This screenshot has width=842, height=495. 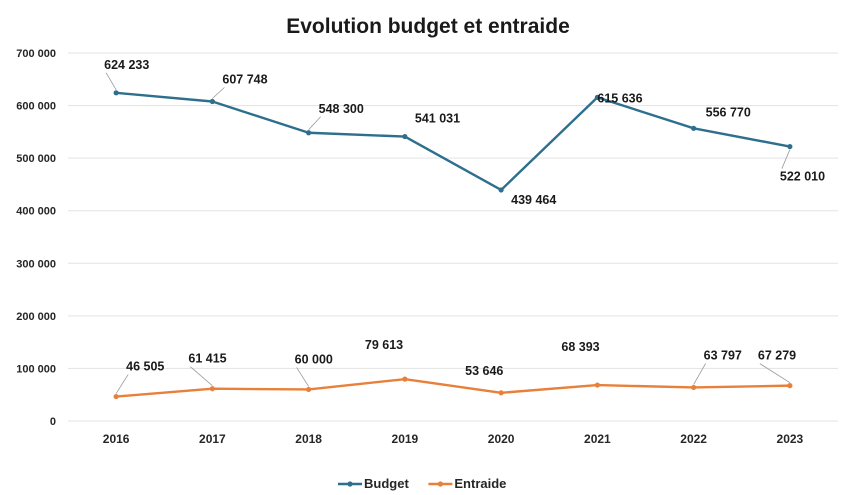 I want to click on legend-label: Entraide, so click(x=480, y=483).